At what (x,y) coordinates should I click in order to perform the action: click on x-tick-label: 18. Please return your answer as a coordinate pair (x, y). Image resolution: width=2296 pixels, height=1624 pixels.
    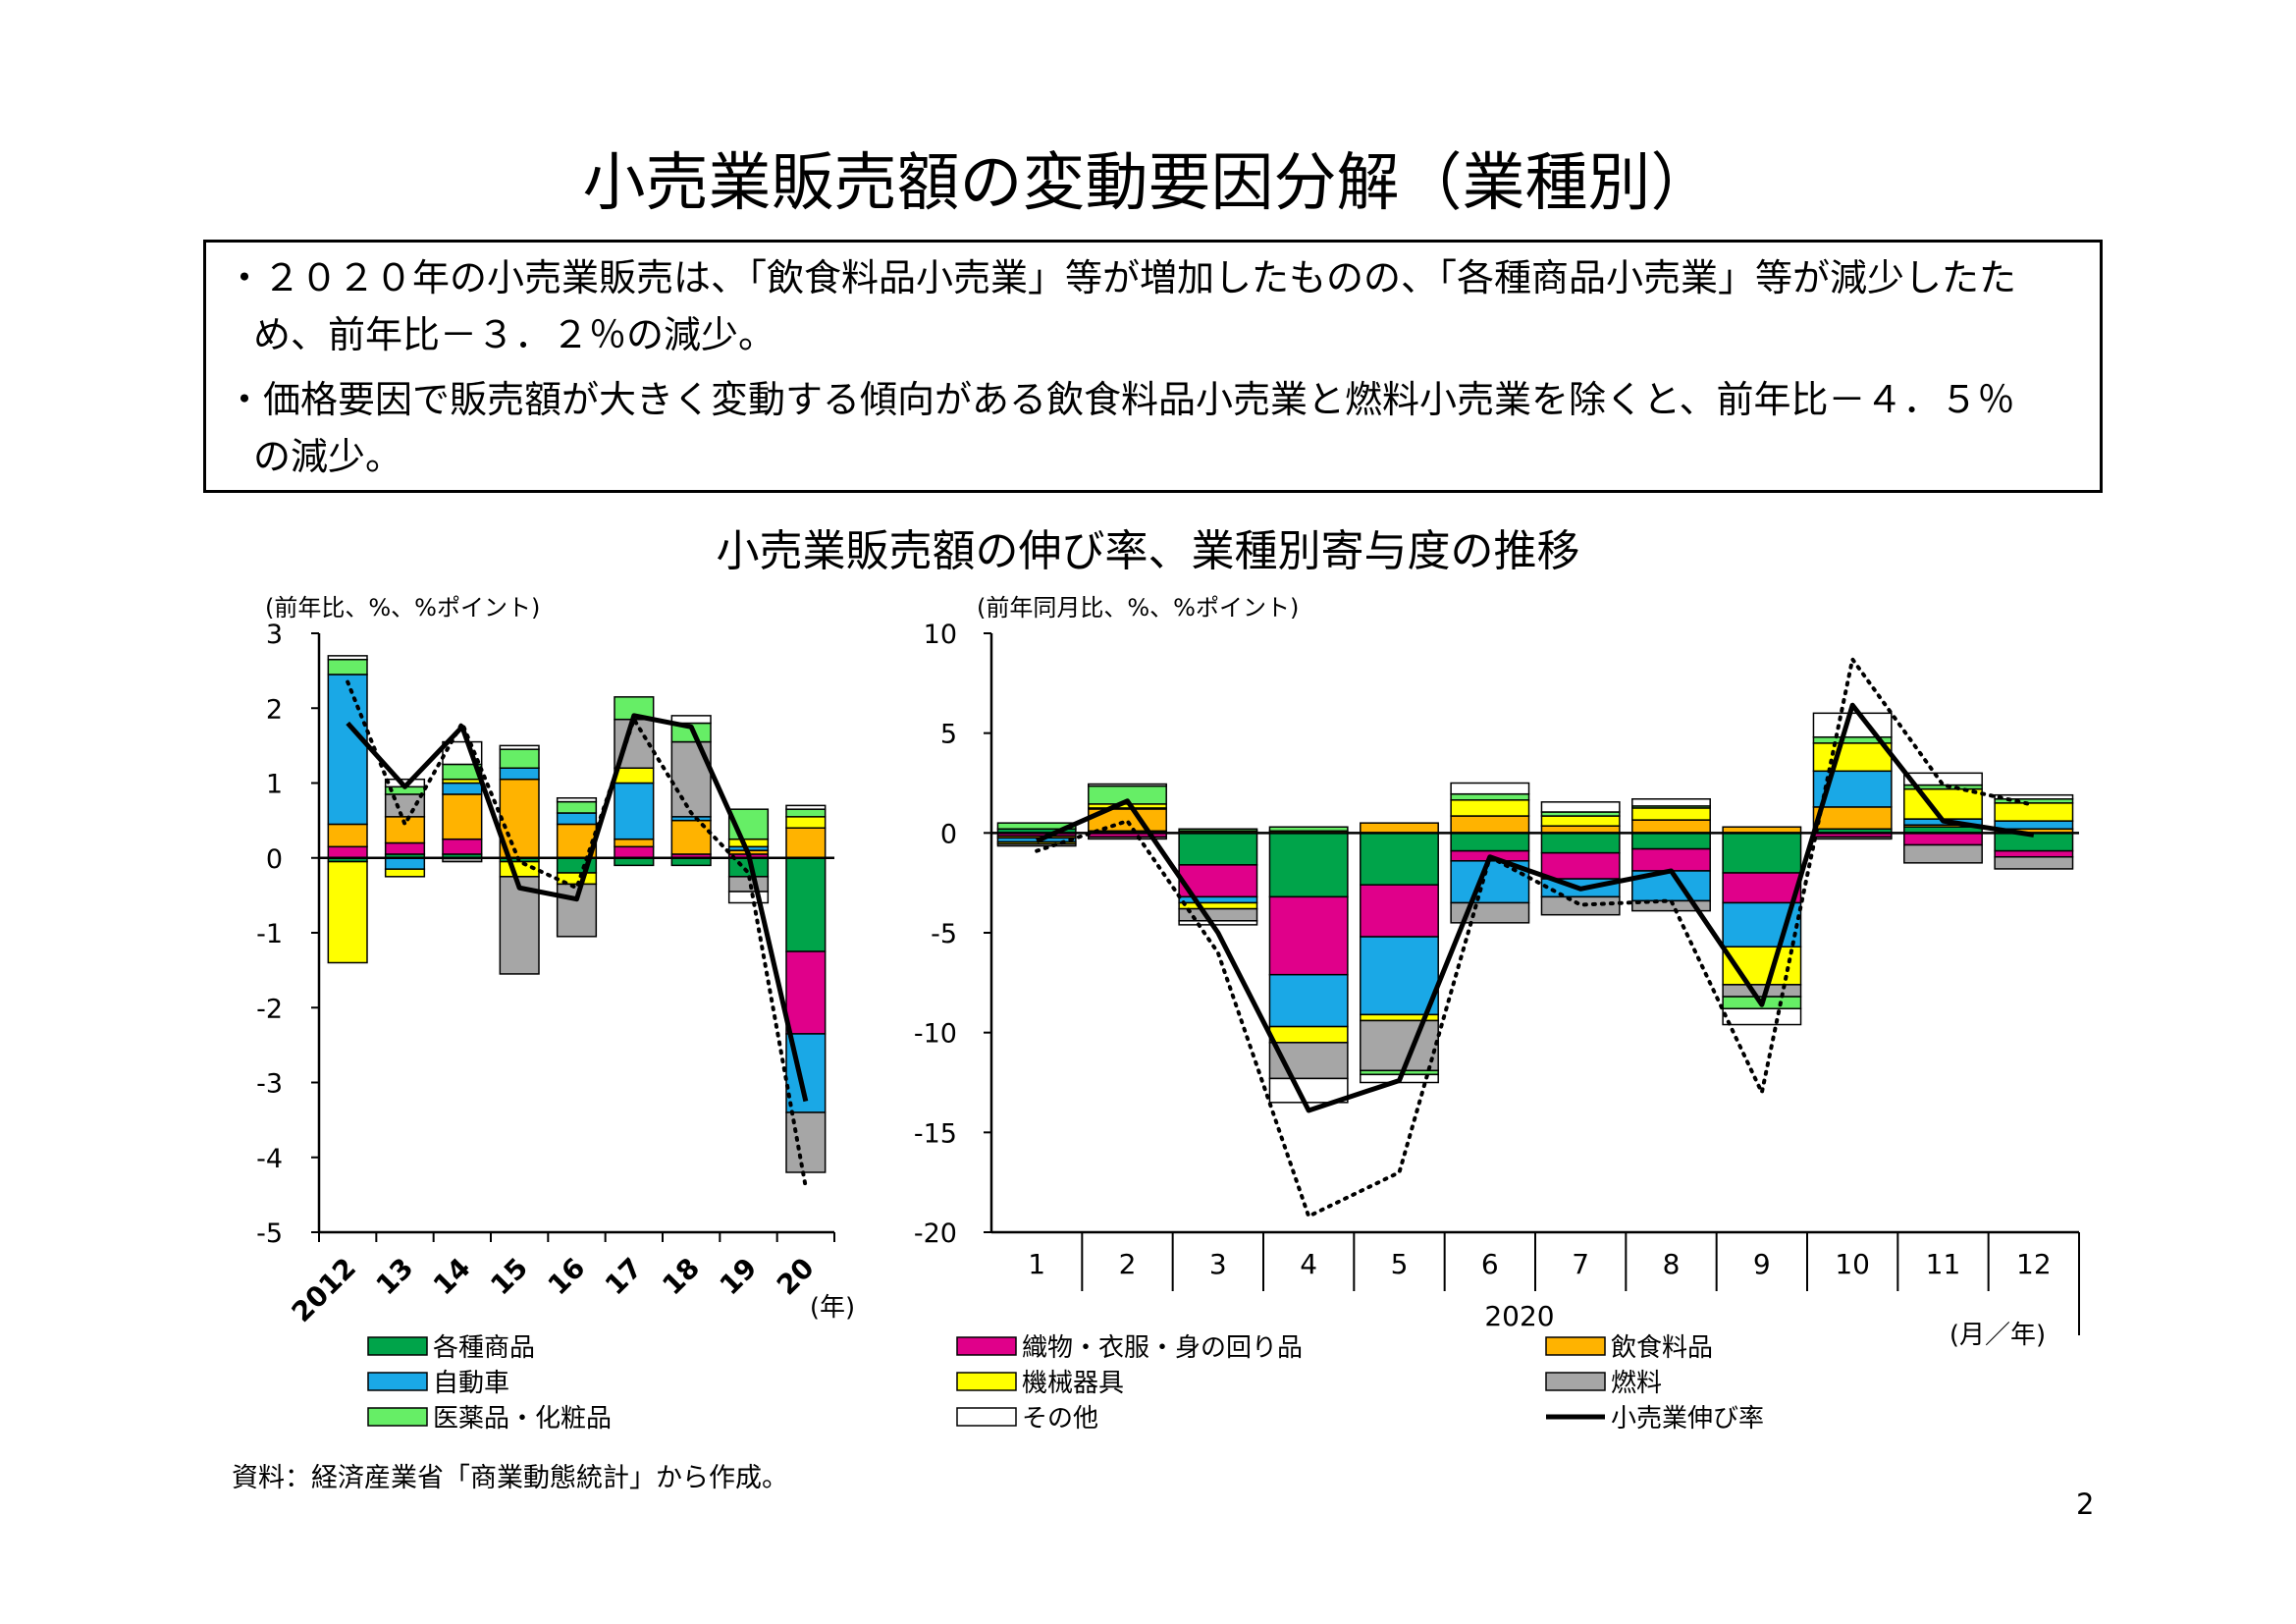
    Looking at the image, I should click on (681, 1277).